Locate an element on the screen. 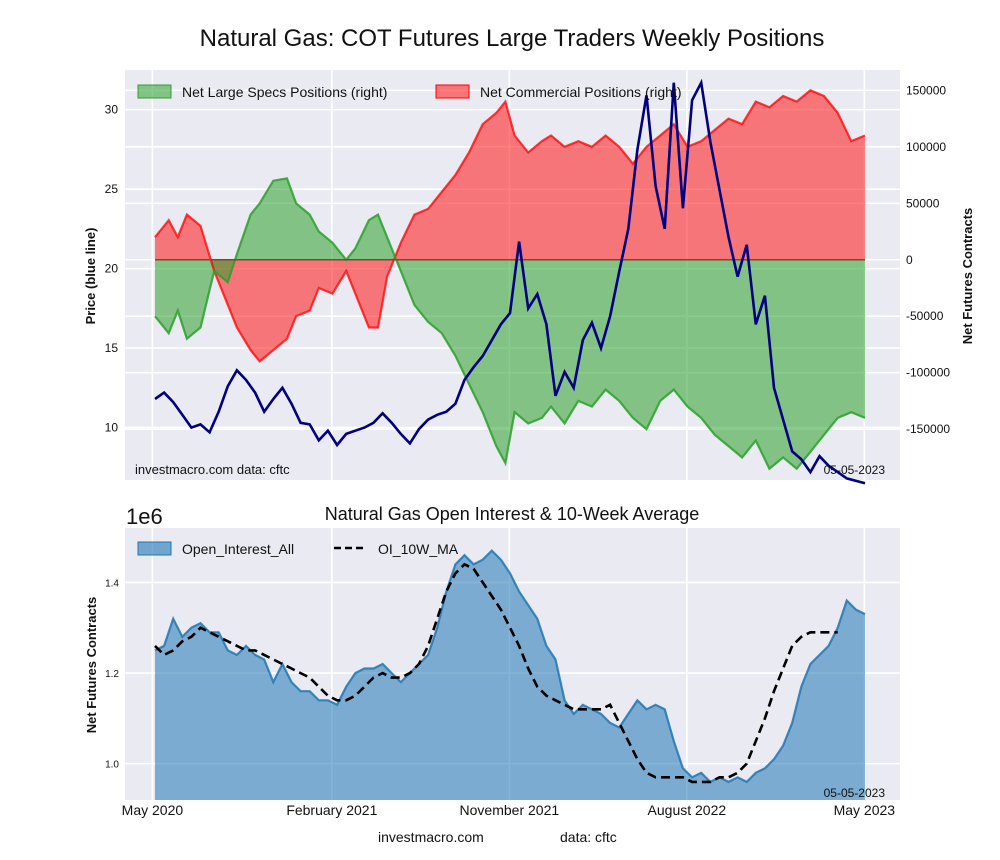  top-right-tick-label: 50000 is located at coordinates (923, 203).